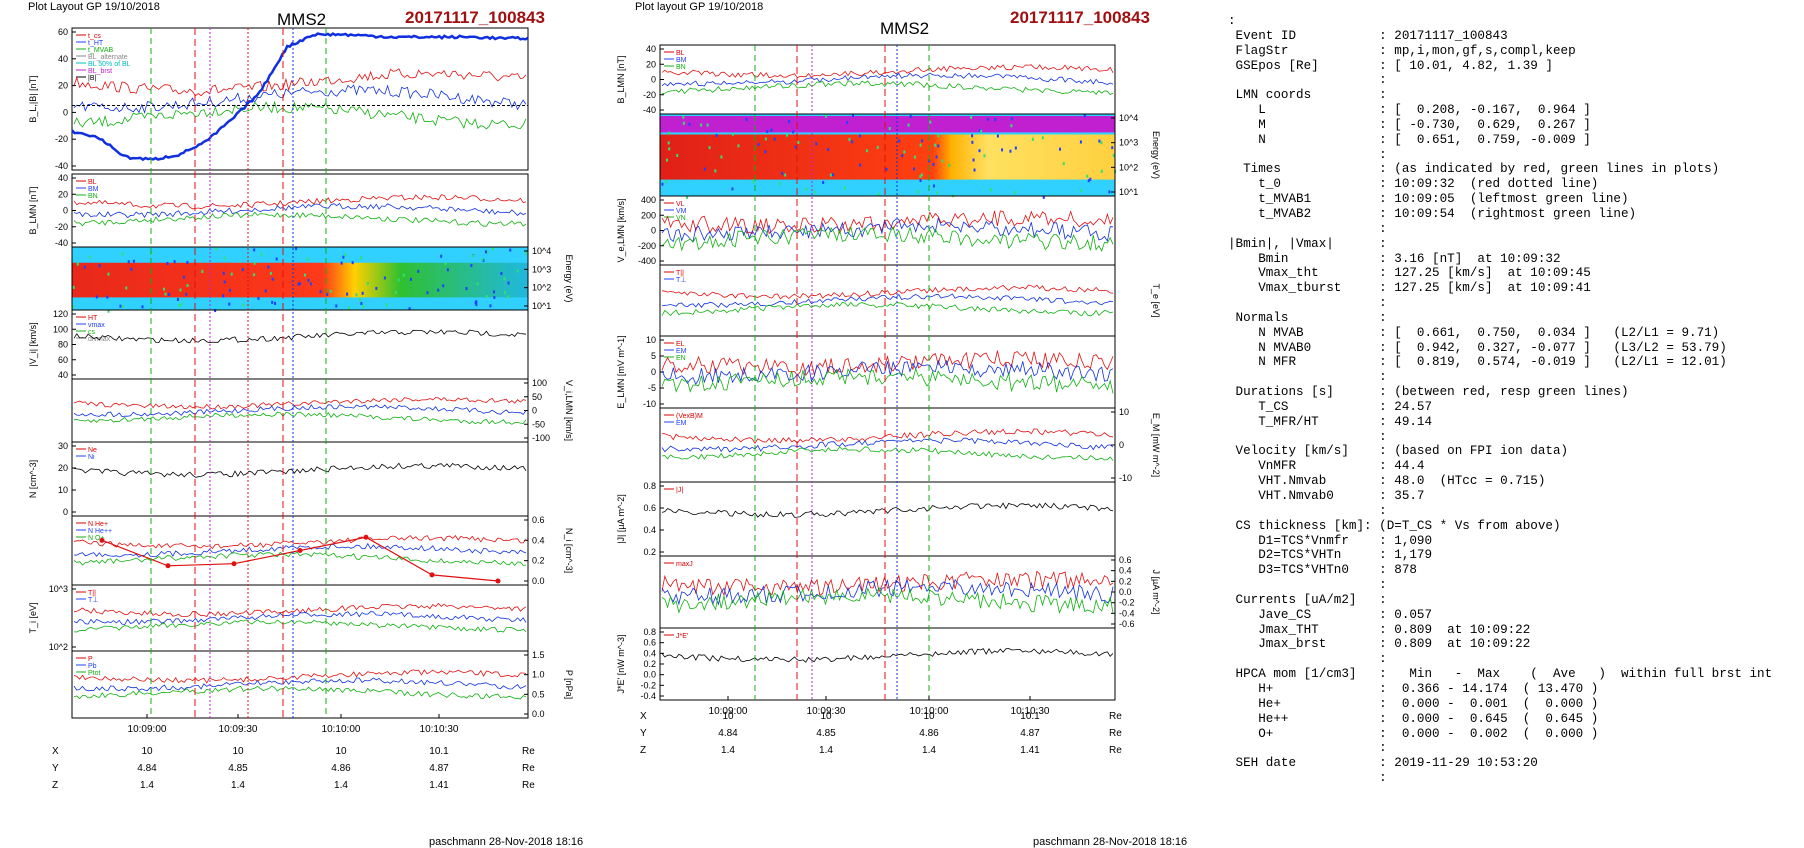 This screenshot has width=1804, height=848. What do you see at coordinates (33, 210) in the screenshot?
I see `y-axis-label: B_LMN [nT]` at bounding box center [33, 210].